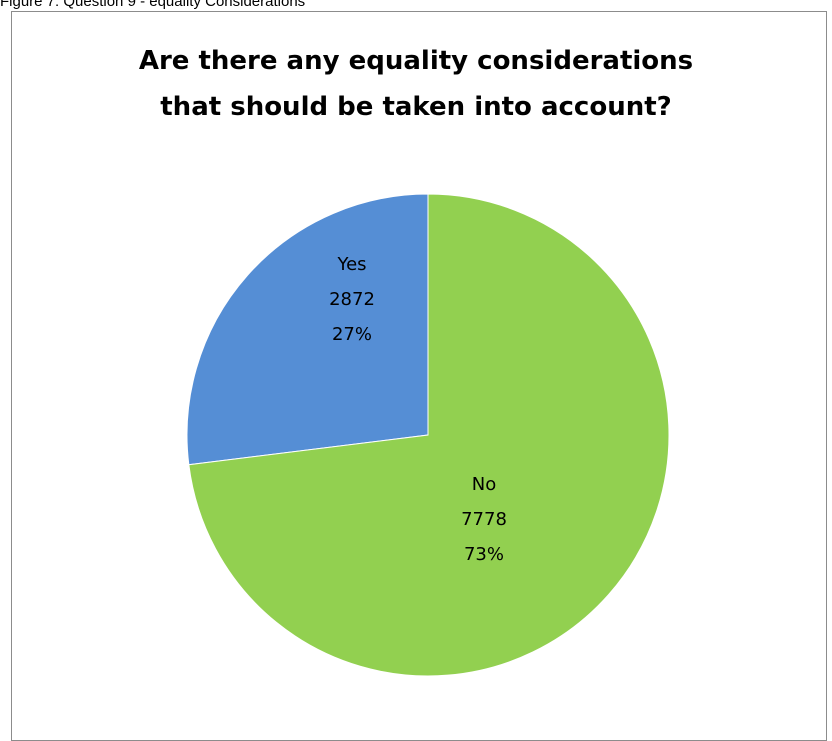 This screenshot has height=741, width=832. I want to click on pie-slice-yes-label-value: 2872, so click(352, 299).